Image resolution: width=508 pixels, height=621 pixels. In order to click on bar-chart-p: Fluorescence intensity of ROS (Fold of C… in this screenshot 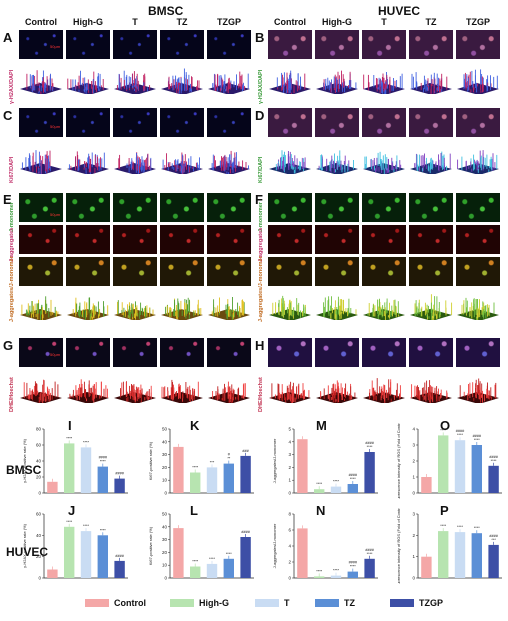, I will do `click(449, 546)`.